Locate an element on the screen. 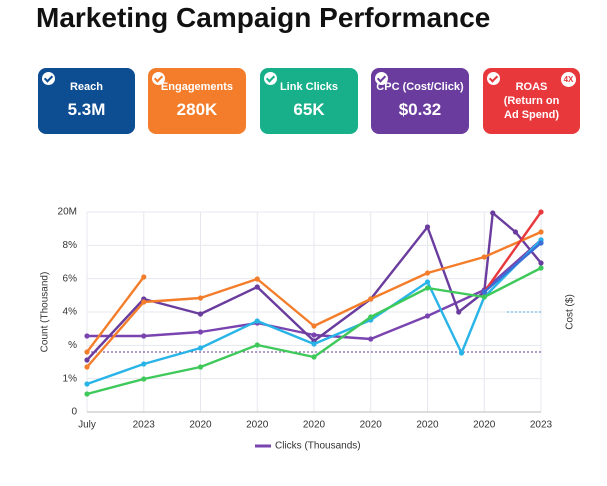 The image size is (607, 486). kpi-label: Reach is located at coordinates (86, 87).